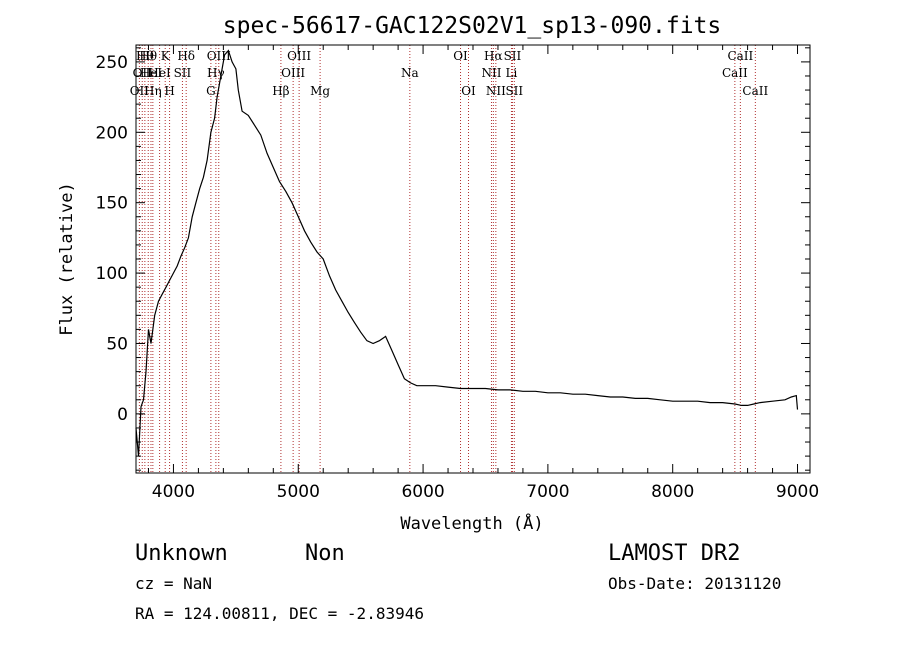 This screenshot has width=900, height=649. I want to click on redshift-text: cz = NaN, so click(173, 583).